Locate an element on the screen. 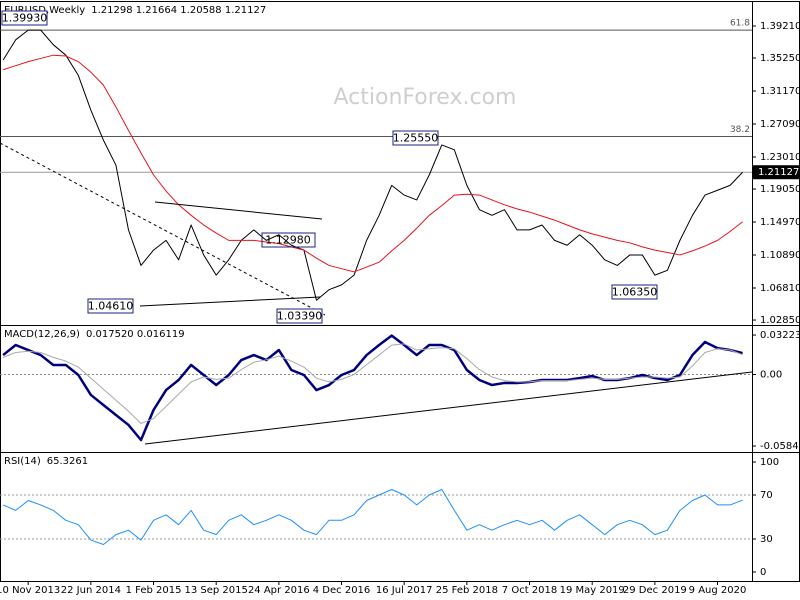  last-price-box is located at coordinates (776, 172).